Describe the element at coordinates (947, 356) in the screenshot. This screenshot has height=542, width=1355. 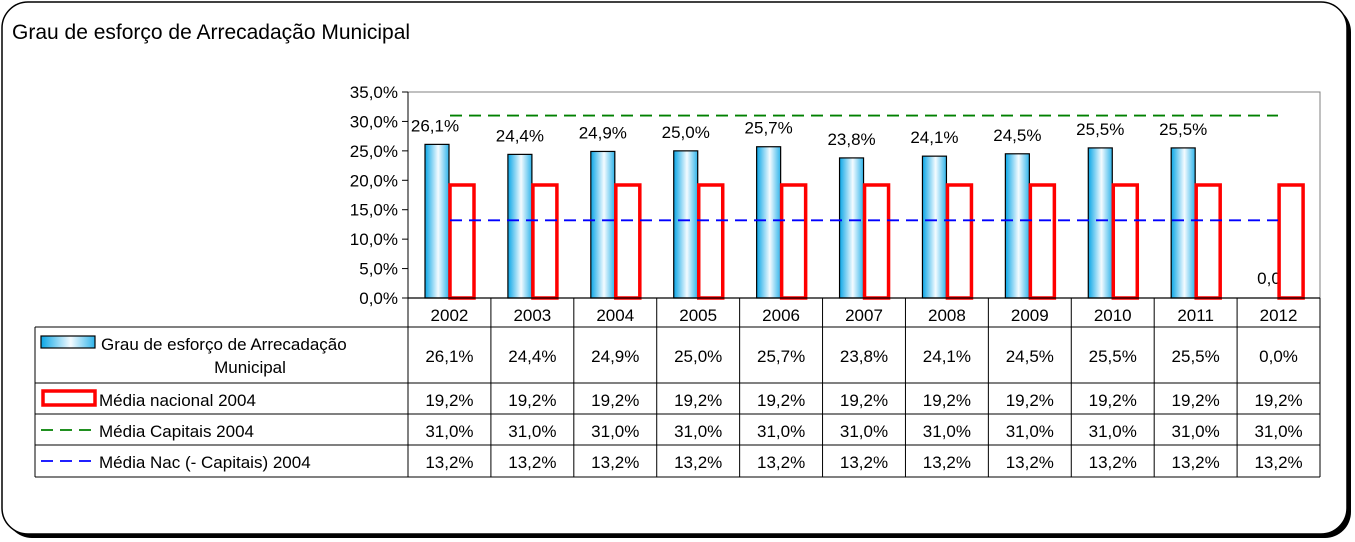
I see `table-cell-grau-esforco: 24,1%` at that location.